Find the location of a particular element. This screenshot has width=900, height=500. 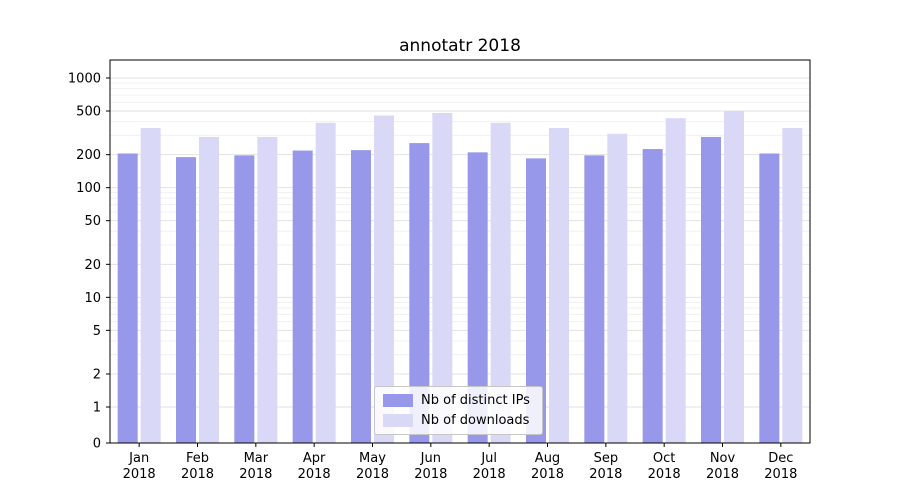

legend: Nb of distinct IPs Nb of downloads is located at coordinates (458, 410).